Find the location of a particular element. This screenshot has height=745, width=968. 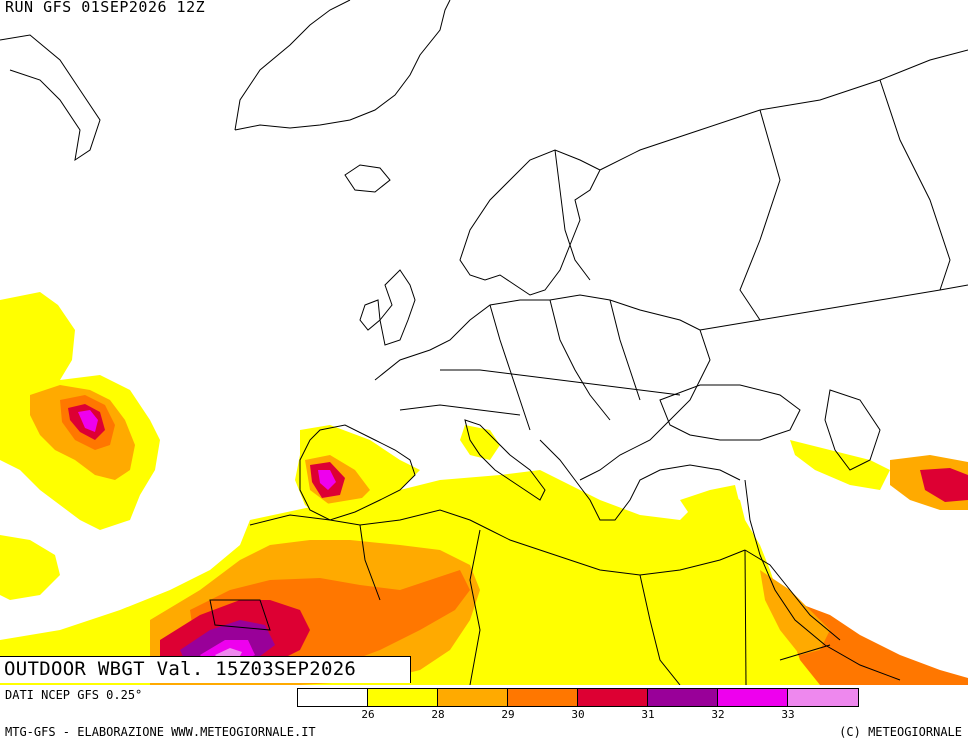

legend-tick-30: 30 is located at coordinates (578, 714).